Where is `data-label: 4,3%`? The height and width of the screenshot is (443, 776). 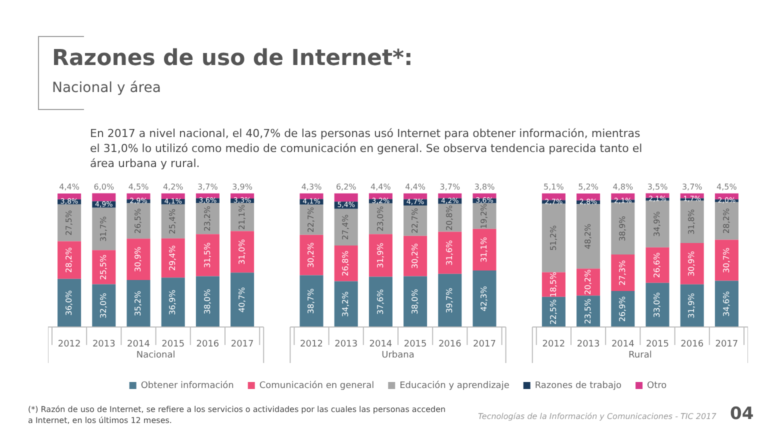
data-label: 4,3% is located at coordinates (311, 187).